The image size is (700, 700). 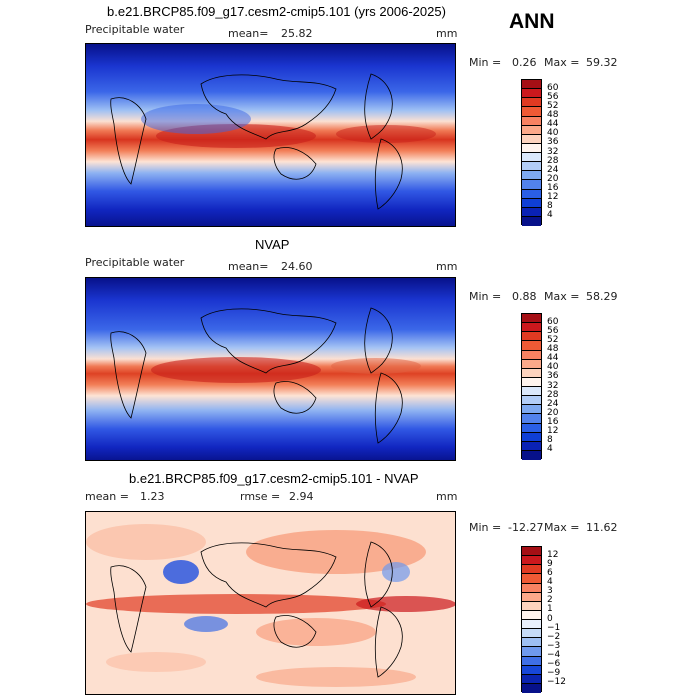 What do you see at coordinates (297, 33) in the screenshot?
I see `panel-1-mean-value: 25.82` at bounding box center [297, 33].